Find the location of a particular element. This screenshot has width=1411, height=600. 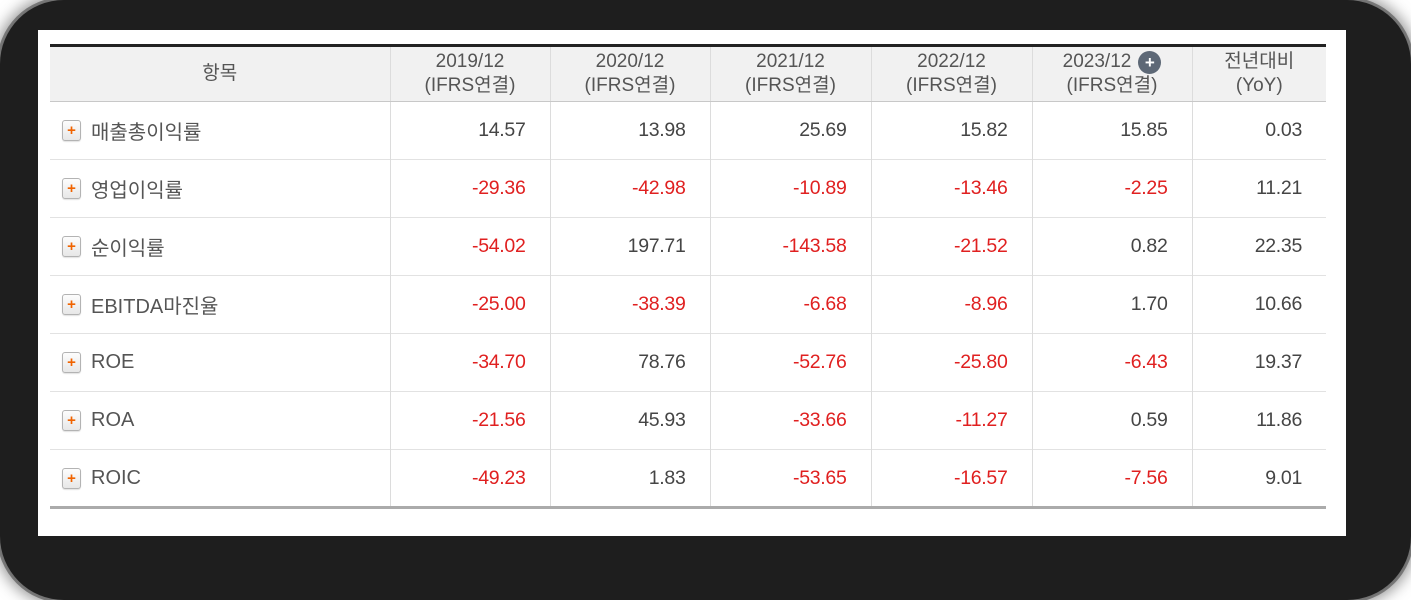

value-cell: 1.70 is located at coordinates (1111, 304).